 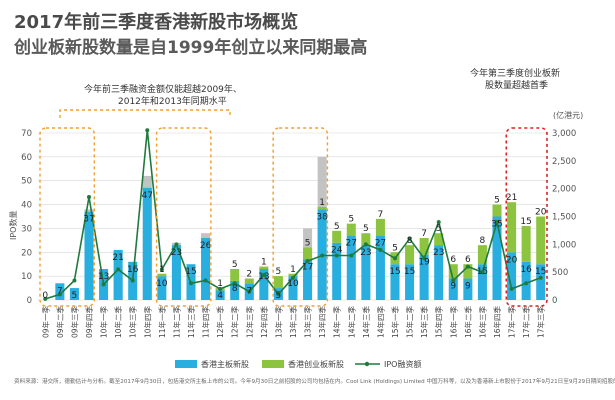 I want to click on data-label-main-board: 13, so click(x=263, y=277).